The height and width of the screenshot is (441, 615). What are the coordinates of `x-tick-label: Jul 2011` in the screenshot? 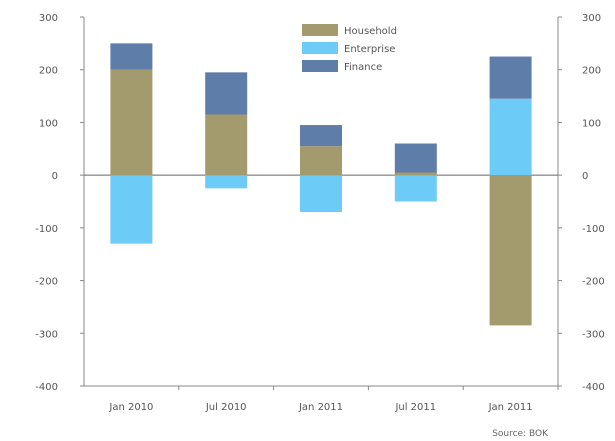 It's located at (415, 407).